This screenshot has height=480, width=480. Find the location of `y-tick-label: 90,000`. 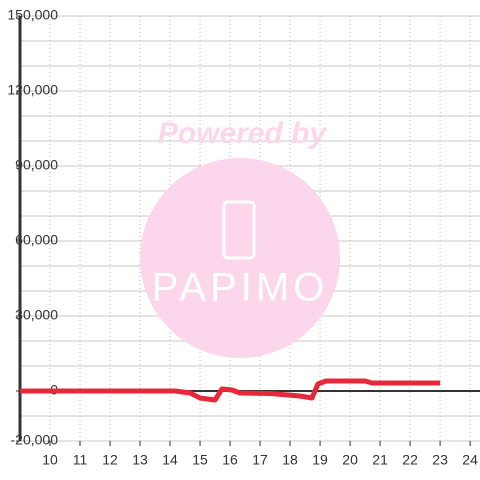

y-tick-label: 90,000 is located at coordinates (36, 165).